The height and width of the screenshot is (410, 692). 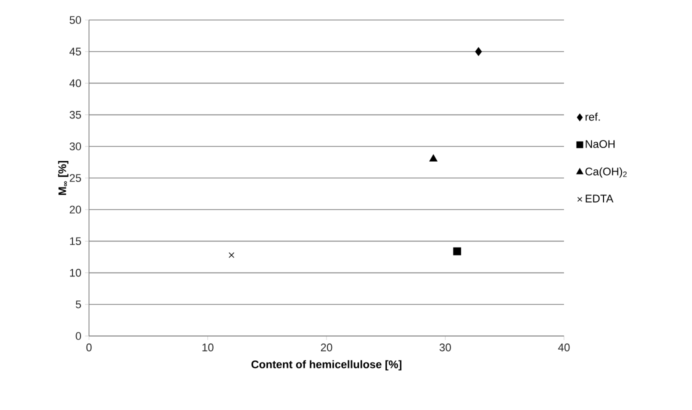 I want to click on x-tick-label: 0, so click(x=89, y=348).